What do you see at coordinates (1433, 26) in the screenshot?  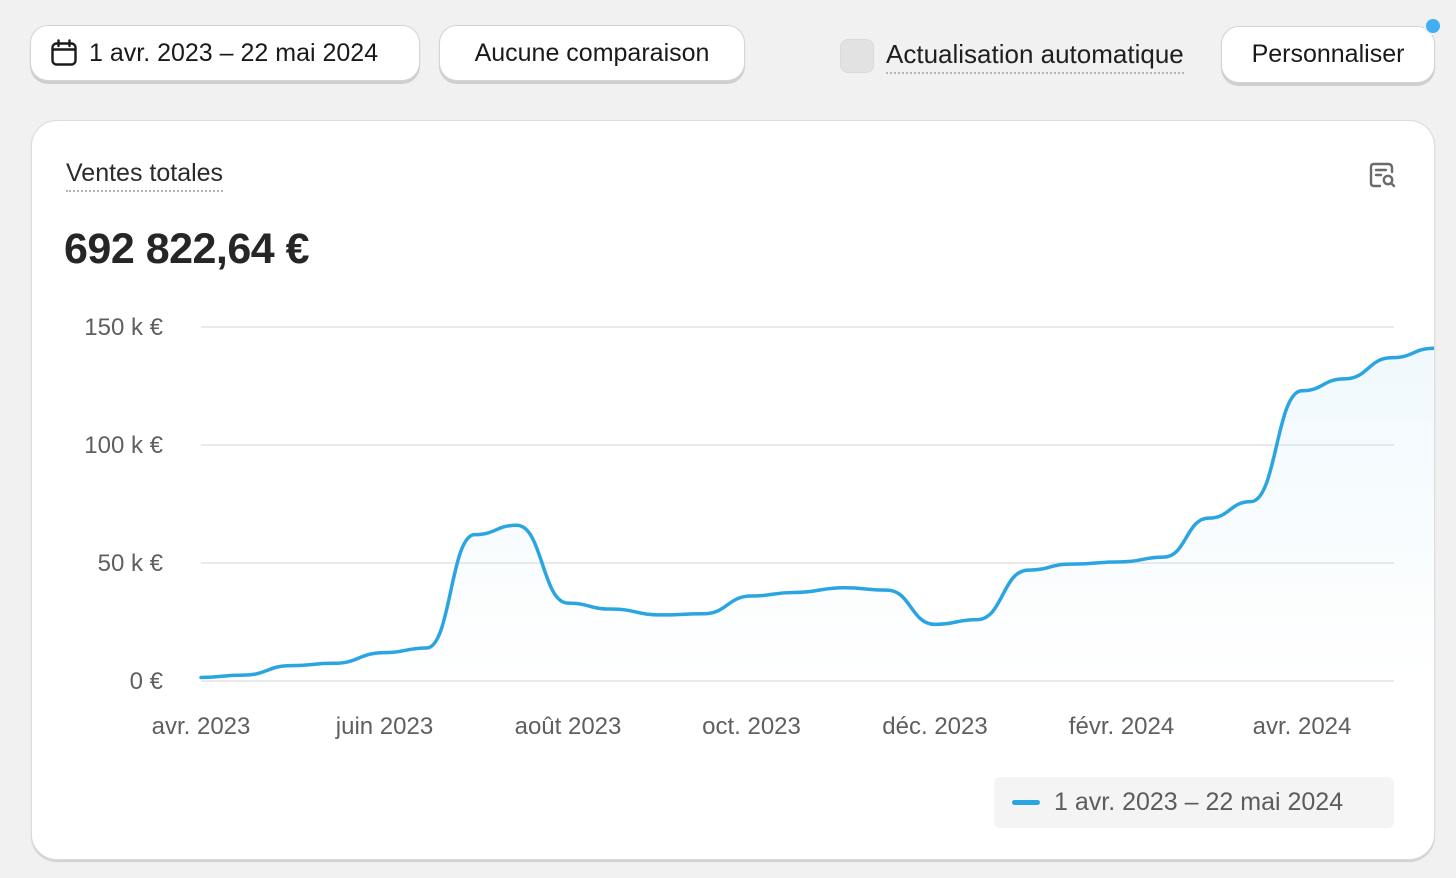 I see `notification-dot` at bounding box center [1433, 26].